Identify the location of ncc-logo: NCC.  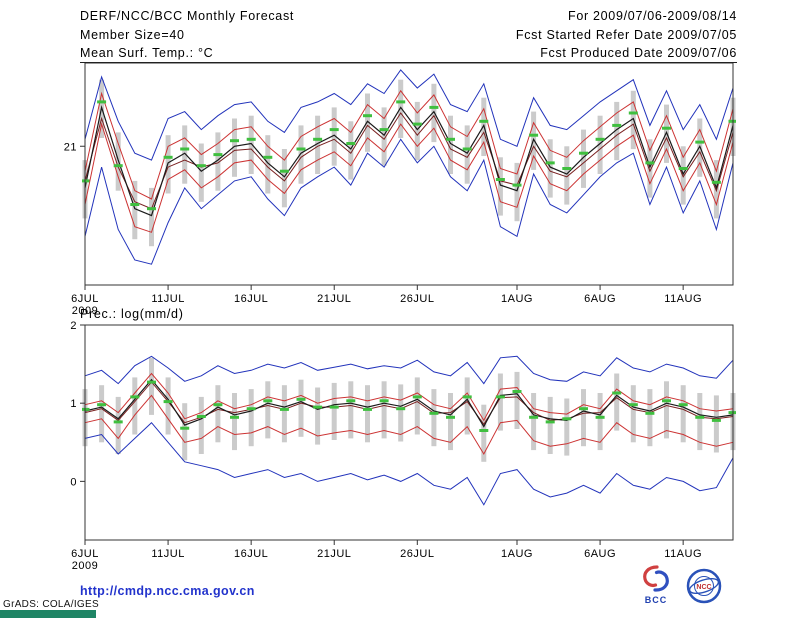
(704, 586).